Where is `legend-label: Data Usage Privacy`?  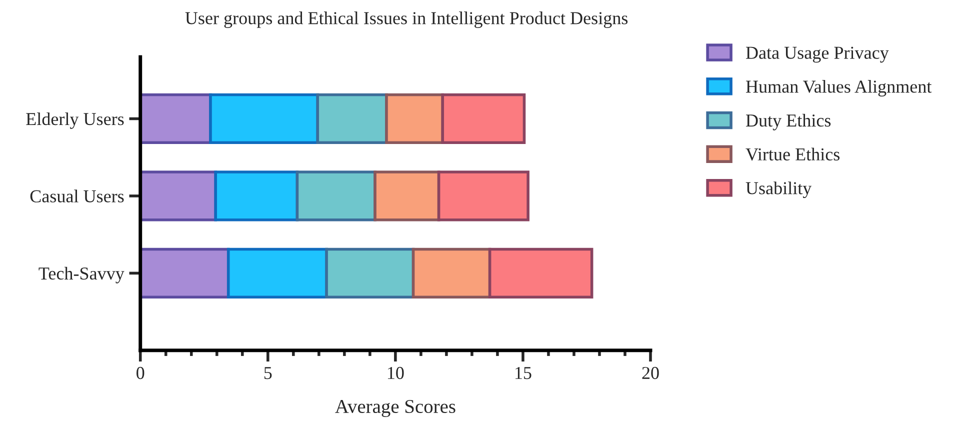 legend-label: Data Usage Privacy is located at coordinates (817, 54).